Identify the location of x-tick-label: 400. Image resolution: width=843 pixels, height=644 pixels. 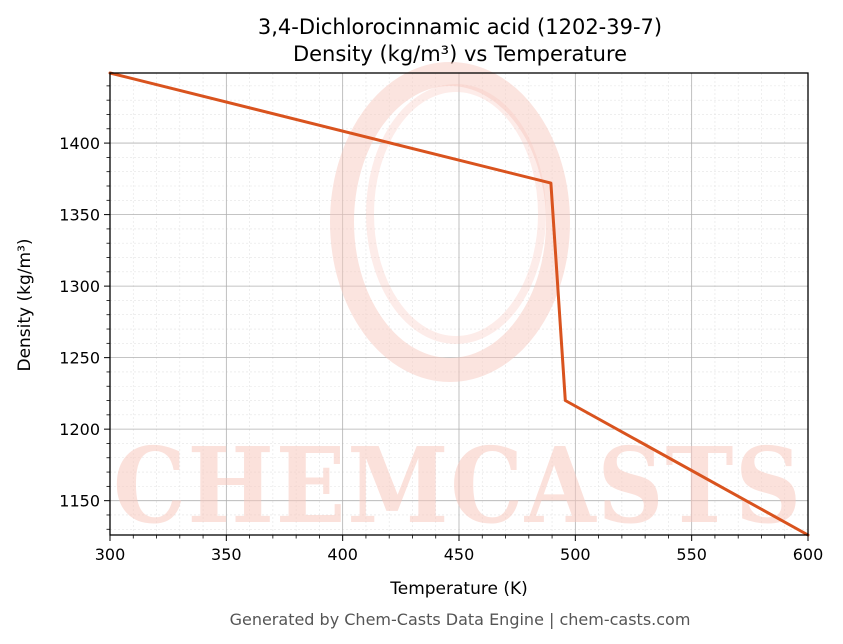
(342, 554).